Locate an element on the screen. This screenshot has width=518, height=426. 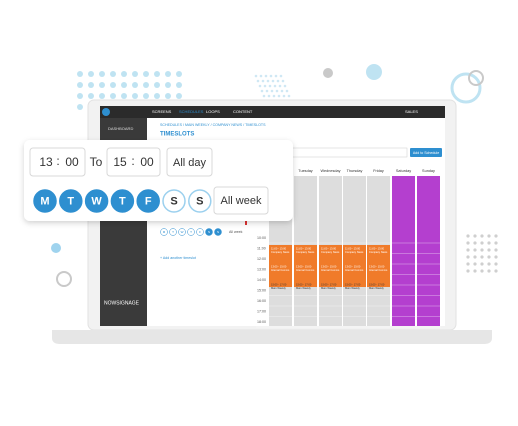
day-button-label: W is located at coordinates (96, 201).